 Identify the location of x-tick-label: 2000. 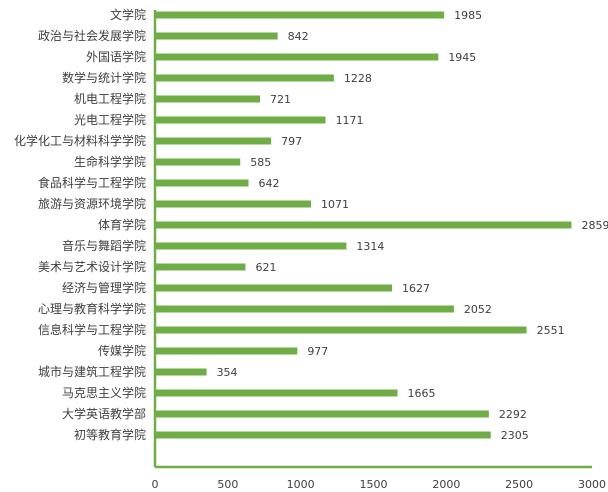
(446, 484).